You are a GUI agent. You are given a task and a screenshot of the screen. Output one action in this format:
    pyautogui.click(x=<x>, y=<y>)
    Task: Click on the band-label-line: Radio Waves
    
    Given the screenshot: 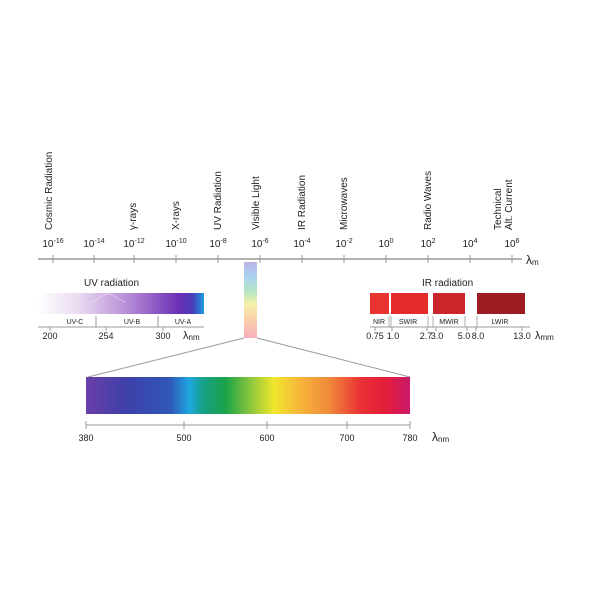 What is the action you would take?
    pyautogui.click(x=428, y=200)
    